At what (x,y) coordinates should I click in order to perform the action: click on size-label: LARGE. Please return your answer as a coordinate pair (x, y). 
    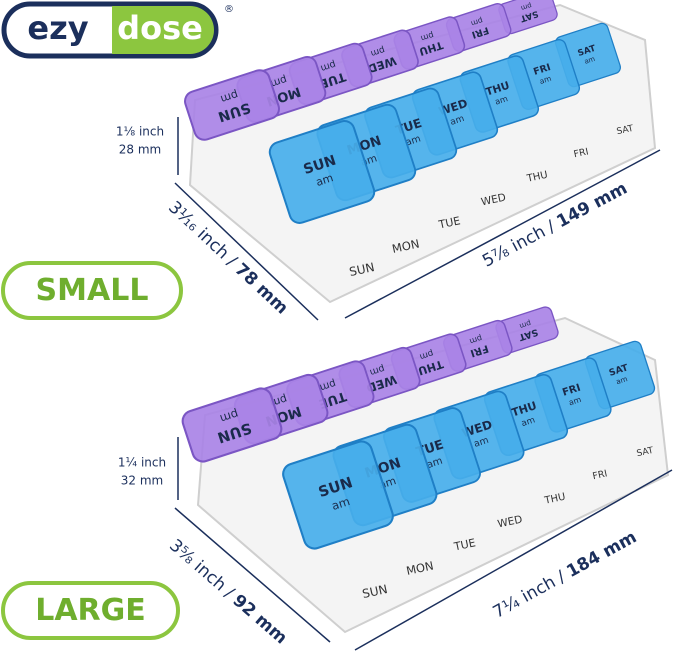
    Looking at the image, I should click on (90, 610).